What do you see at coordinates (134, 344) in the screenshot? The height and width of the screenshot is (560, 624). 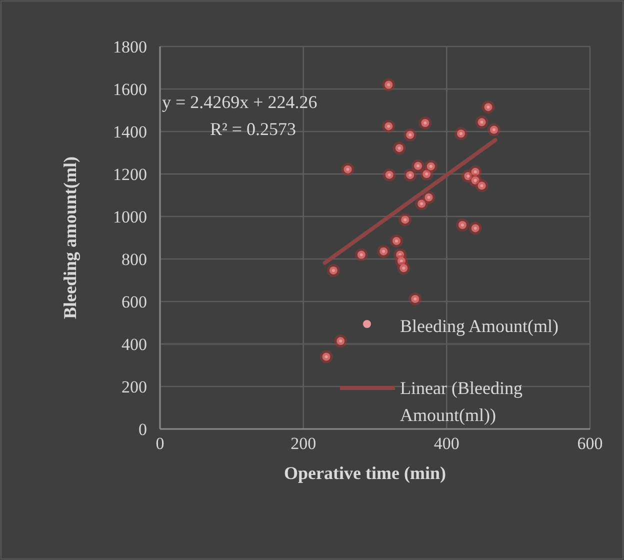 I see `y-tick-label: 400` at bounding box center [134, 344].